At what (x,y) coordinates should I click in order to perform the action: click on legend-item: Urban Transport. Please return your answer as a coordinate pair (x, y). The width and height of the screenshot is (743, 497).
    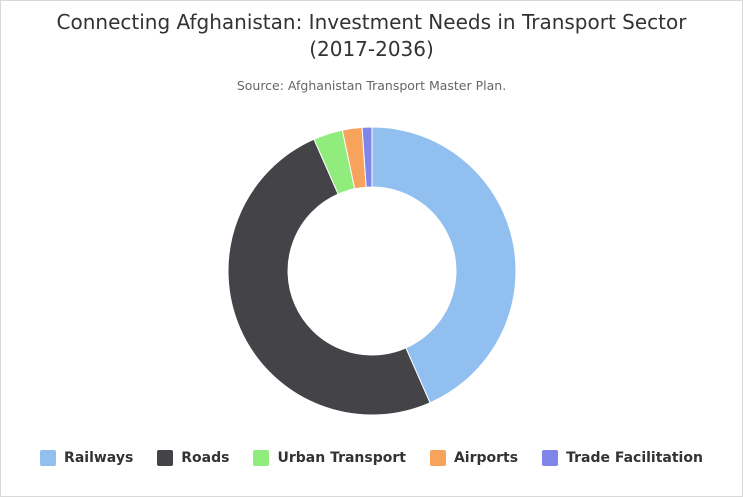
    Looking at the image, I should click on (329, 458).